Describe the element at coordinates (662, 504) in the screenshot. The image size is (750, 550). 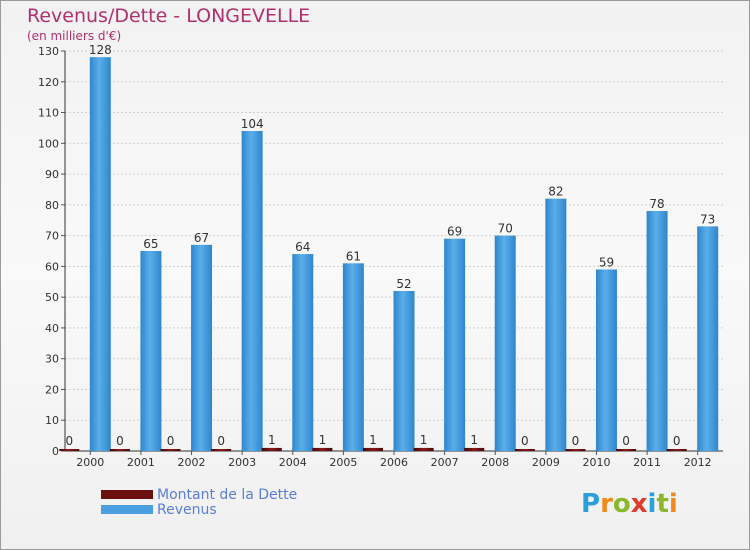
I see `logo-letter: t` at that location.